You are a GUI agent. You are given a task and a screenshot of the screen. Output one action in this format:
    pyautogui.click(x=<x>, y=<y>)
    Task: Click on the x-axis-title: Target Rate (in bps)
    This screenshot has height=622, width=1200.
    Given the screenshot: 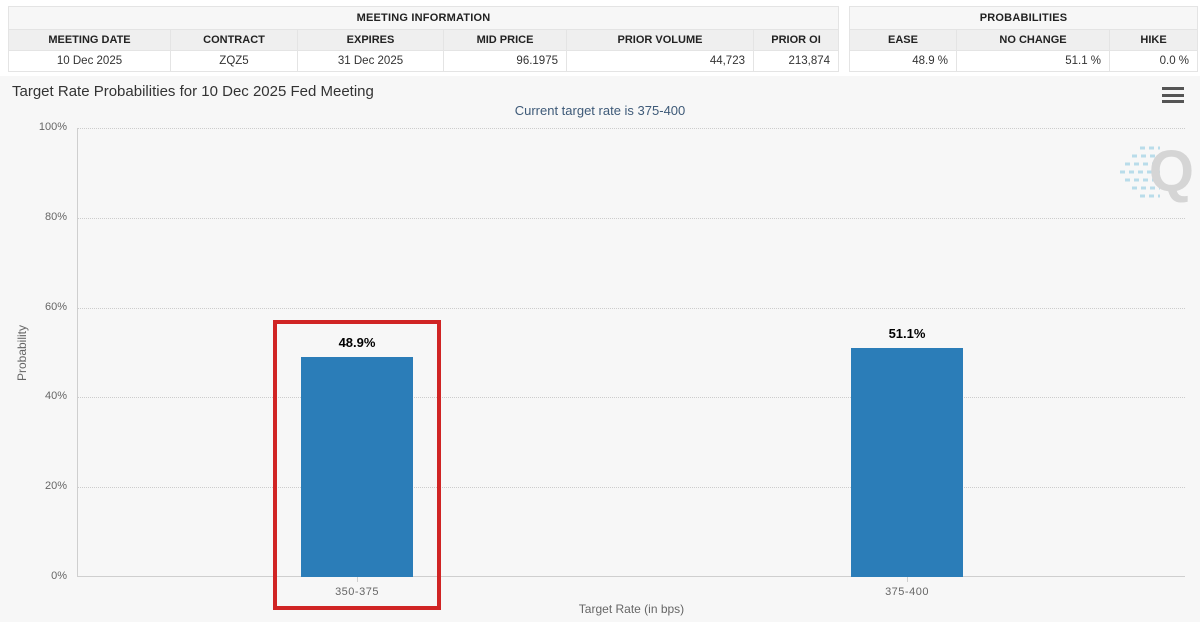 What is the action you would take?
    pyautogui.click(x=631, y=609)
    